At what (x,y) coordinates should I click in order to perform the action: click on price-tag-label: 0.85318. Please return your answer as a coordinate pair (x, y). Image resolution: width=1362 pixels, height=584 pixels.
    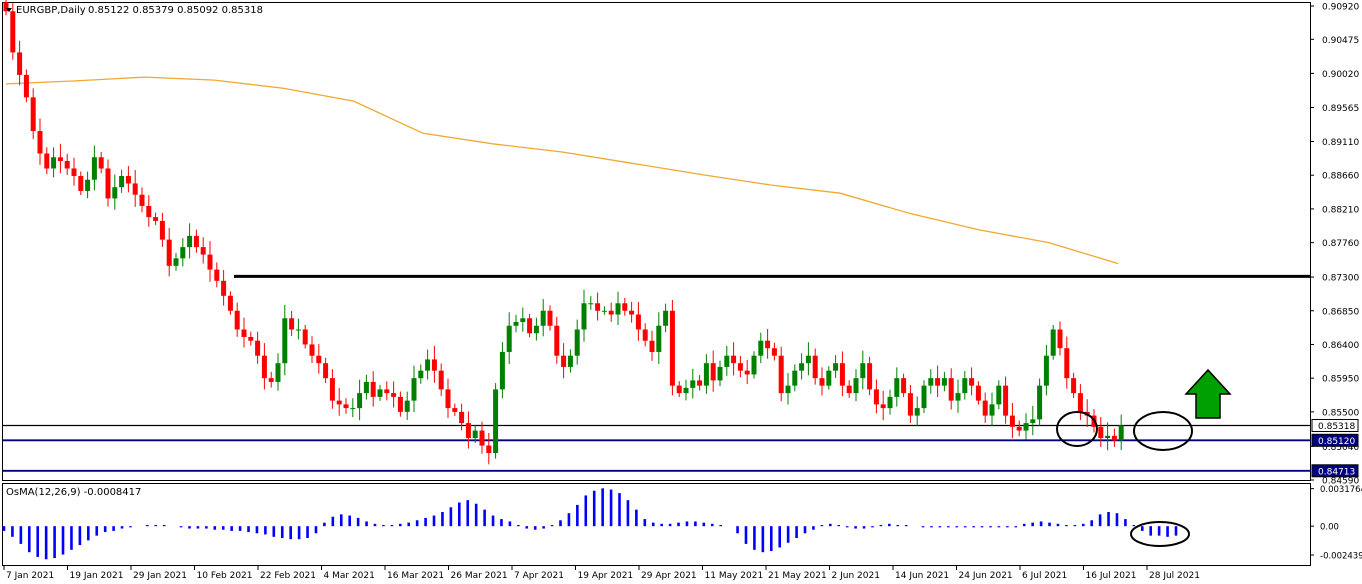
    Looking at the image, I should click on (1336, 427).